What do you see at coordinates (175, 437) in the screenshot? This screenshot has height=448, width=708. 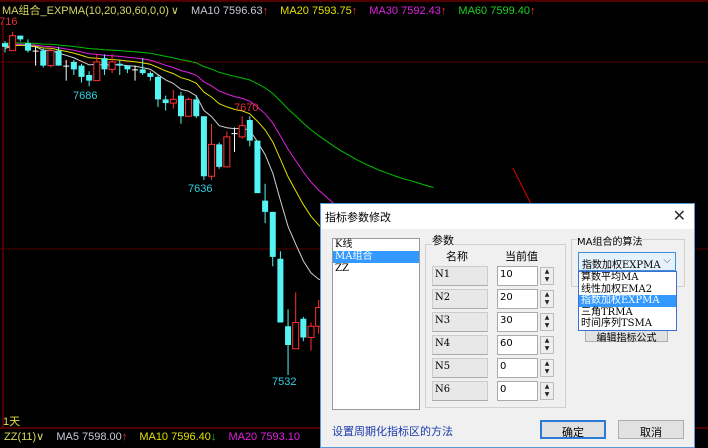 I see `footer-ma10: MA10 7596.40` at bounding box center [175, 437].